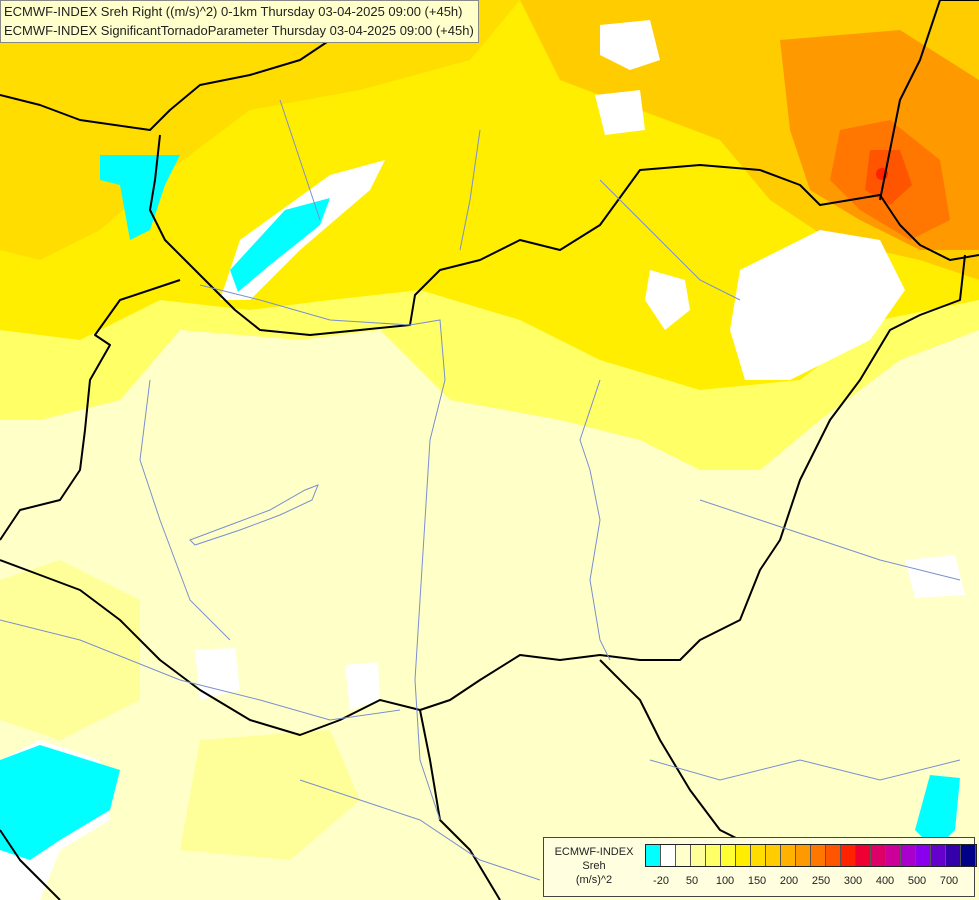  I want to click on legend-title-line-1: ECMWF-INDEX, so click(594, 852).